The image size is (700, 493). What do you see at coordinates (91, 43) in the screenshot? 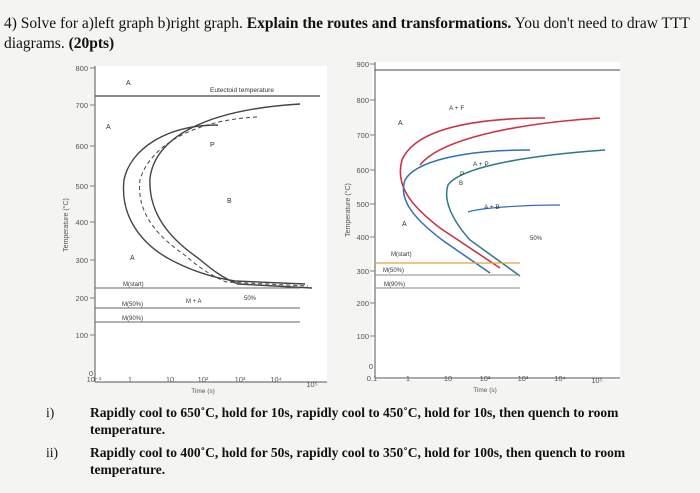
I see `header-points: (20pts)` at bounding box center [91, 43].